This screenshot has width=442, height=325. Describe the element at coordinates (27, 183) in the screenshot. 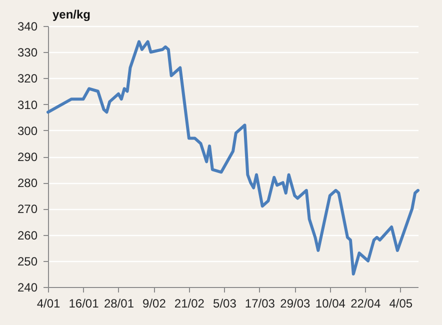

I see `y-tick-label: 280` at that location.